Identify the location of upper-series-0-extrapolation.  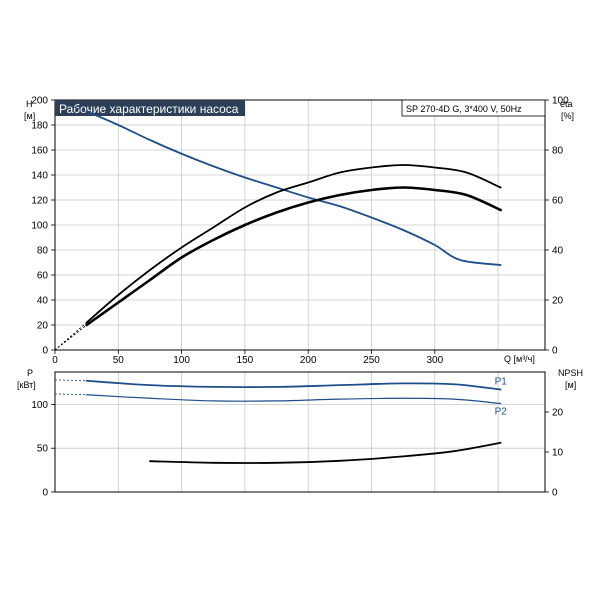
(70, 106).